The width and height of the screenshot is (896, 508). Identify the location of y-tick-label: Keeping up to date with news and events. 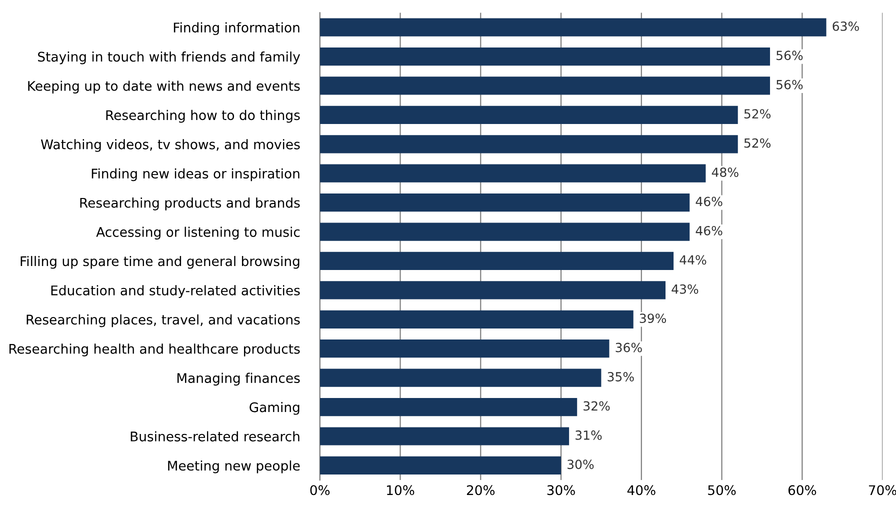
(164, 87).